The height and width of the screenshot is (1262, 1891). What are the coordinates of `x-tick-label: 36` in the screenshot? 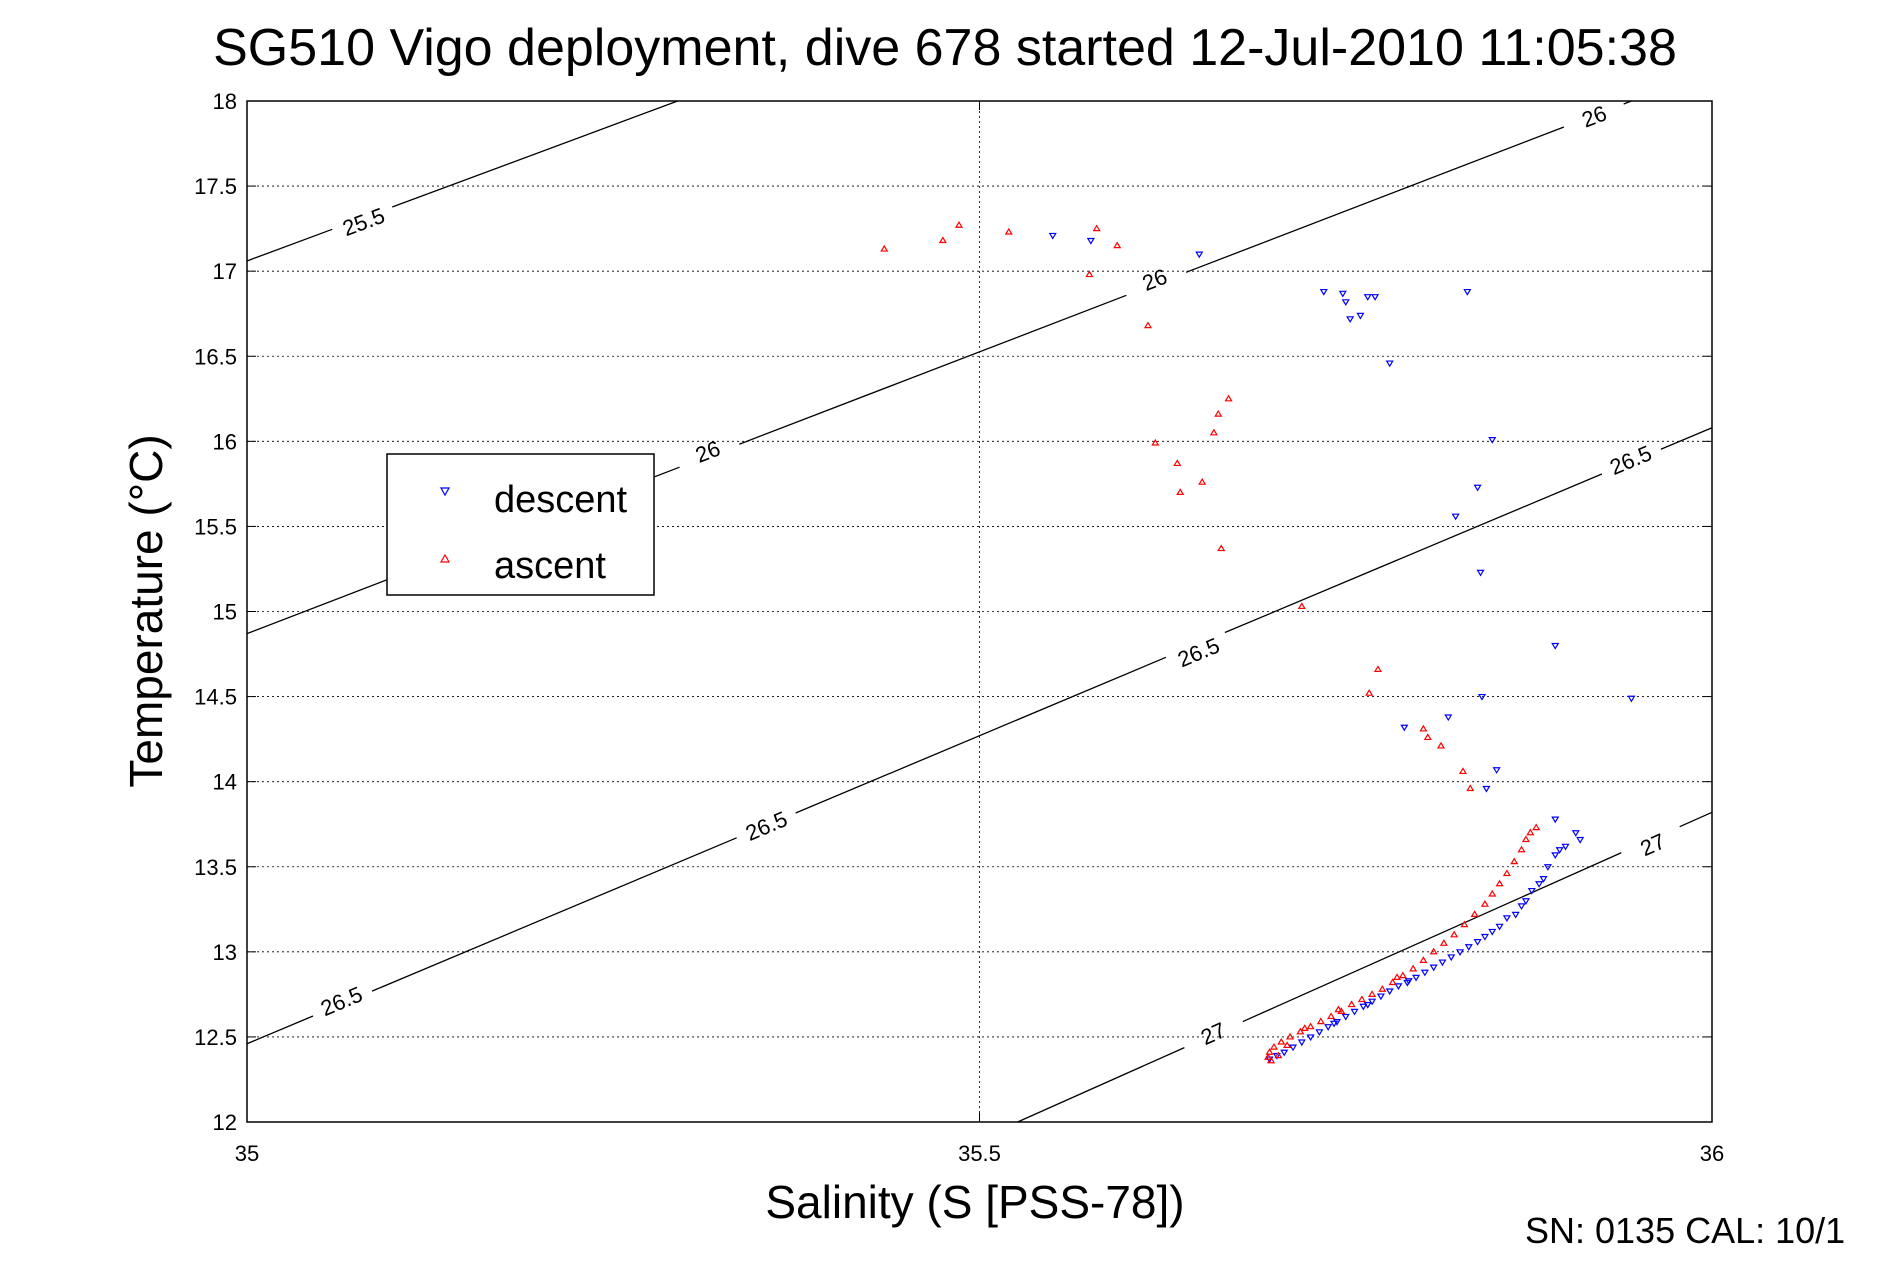 It's located at (1712, 1153).